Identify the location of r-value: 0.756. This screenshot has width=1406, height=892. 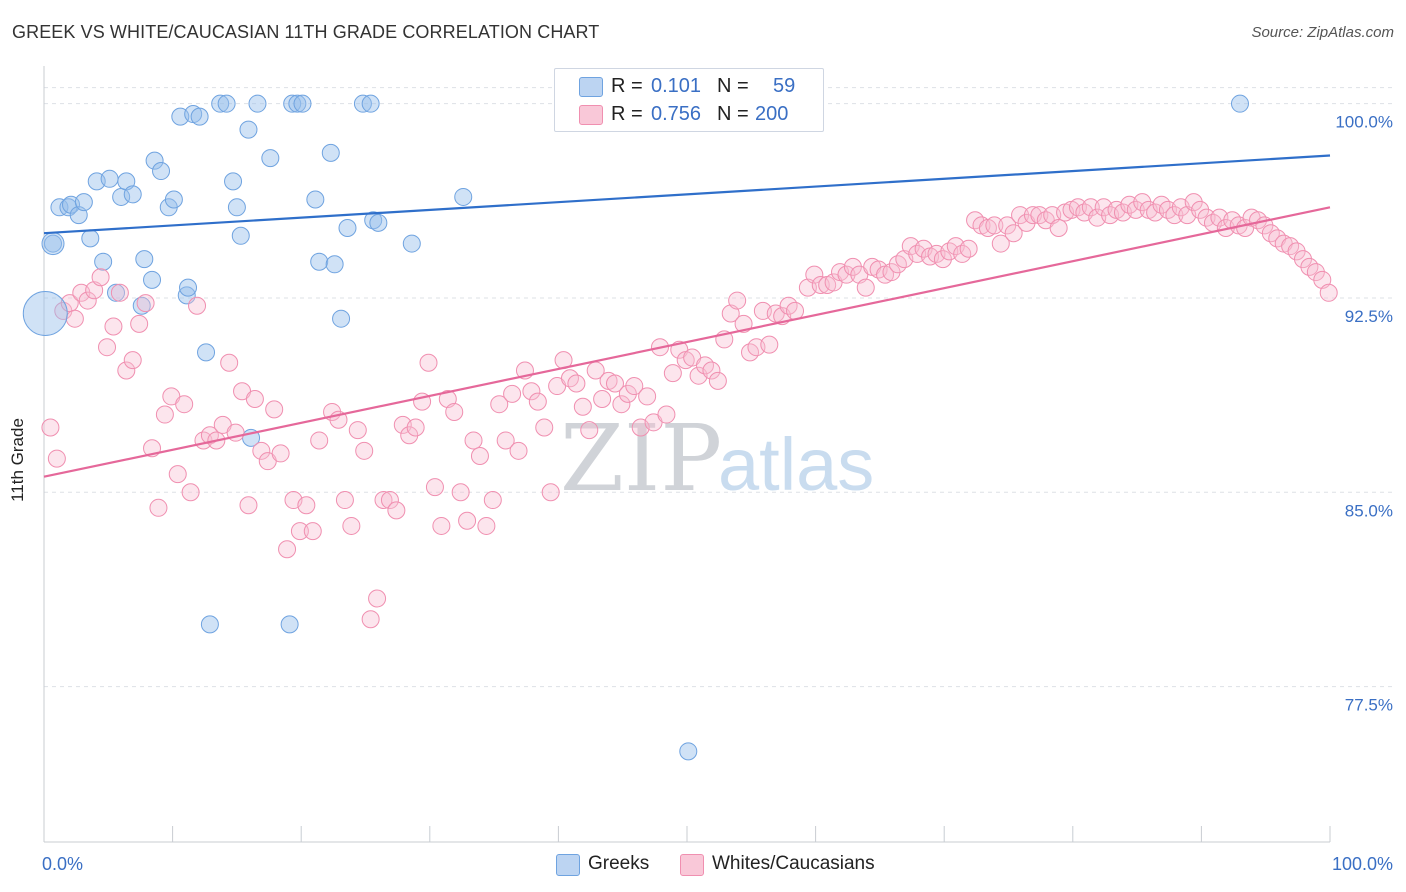
(676, 114).